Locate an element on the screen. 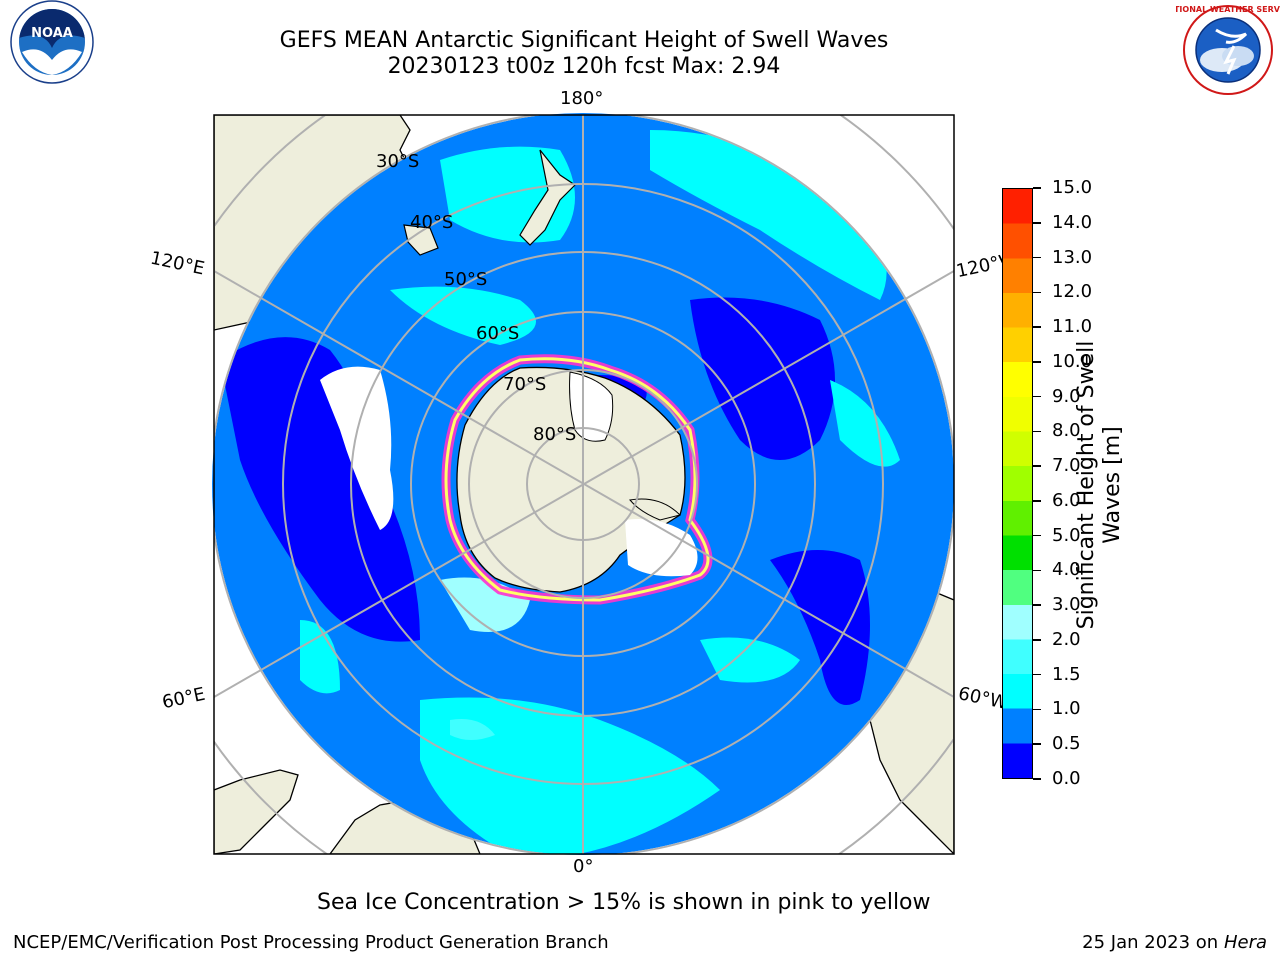  latitude-label-50s: 50°S is located at coordinates (466, 279).